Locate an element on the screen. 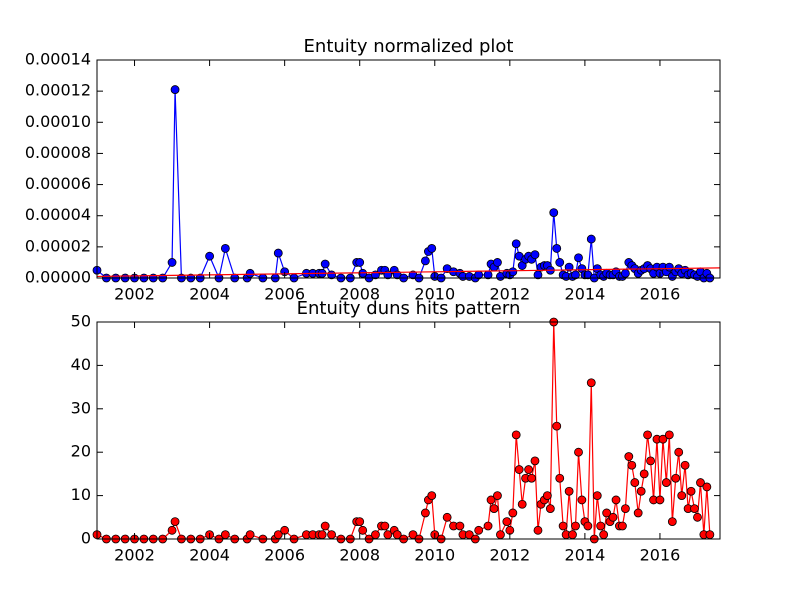 The height and width of the screenshot is (600, 800). x-tick-label: 2010 is located at coordinates (434, 294).